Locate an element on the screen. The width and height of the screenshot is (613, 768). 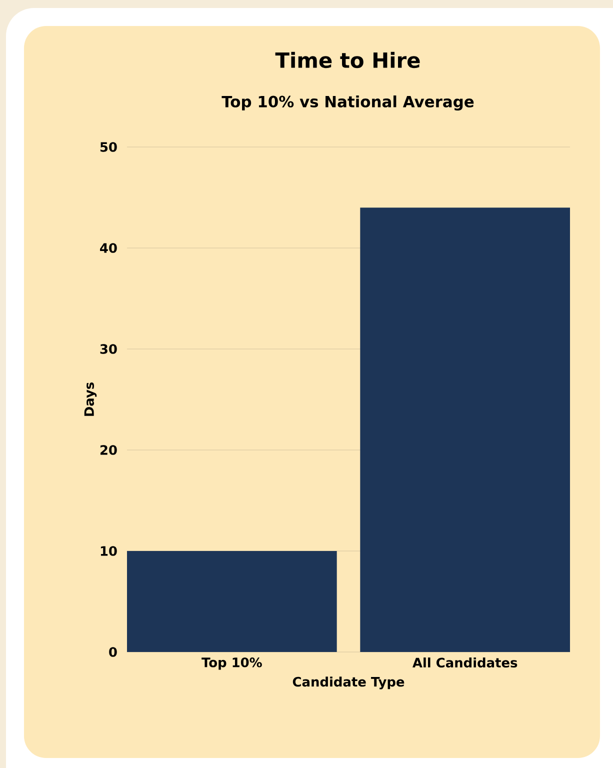
y-tick-label: 40 is located at coordinates (108, 248).